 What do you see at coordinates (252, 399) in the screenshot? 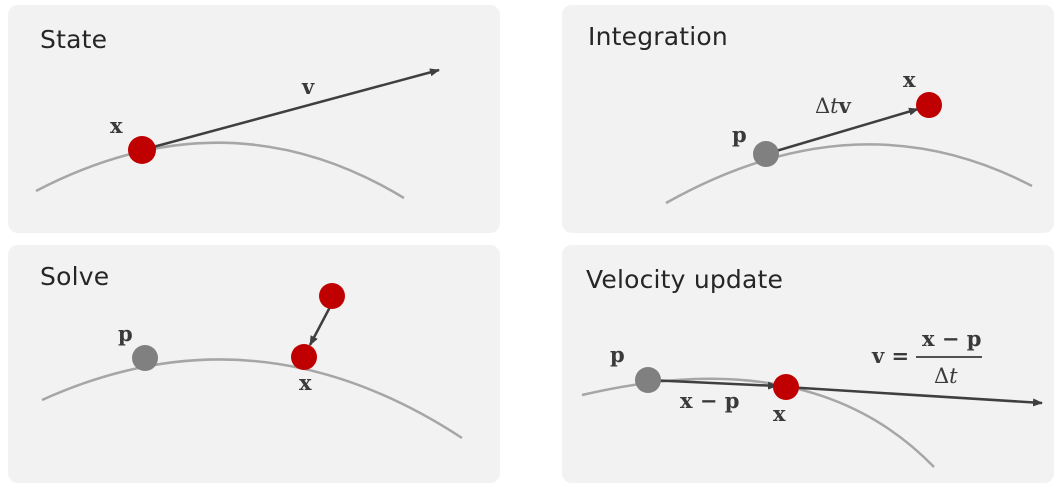
I see `constraint-curve` at bounding box center [252, 399].